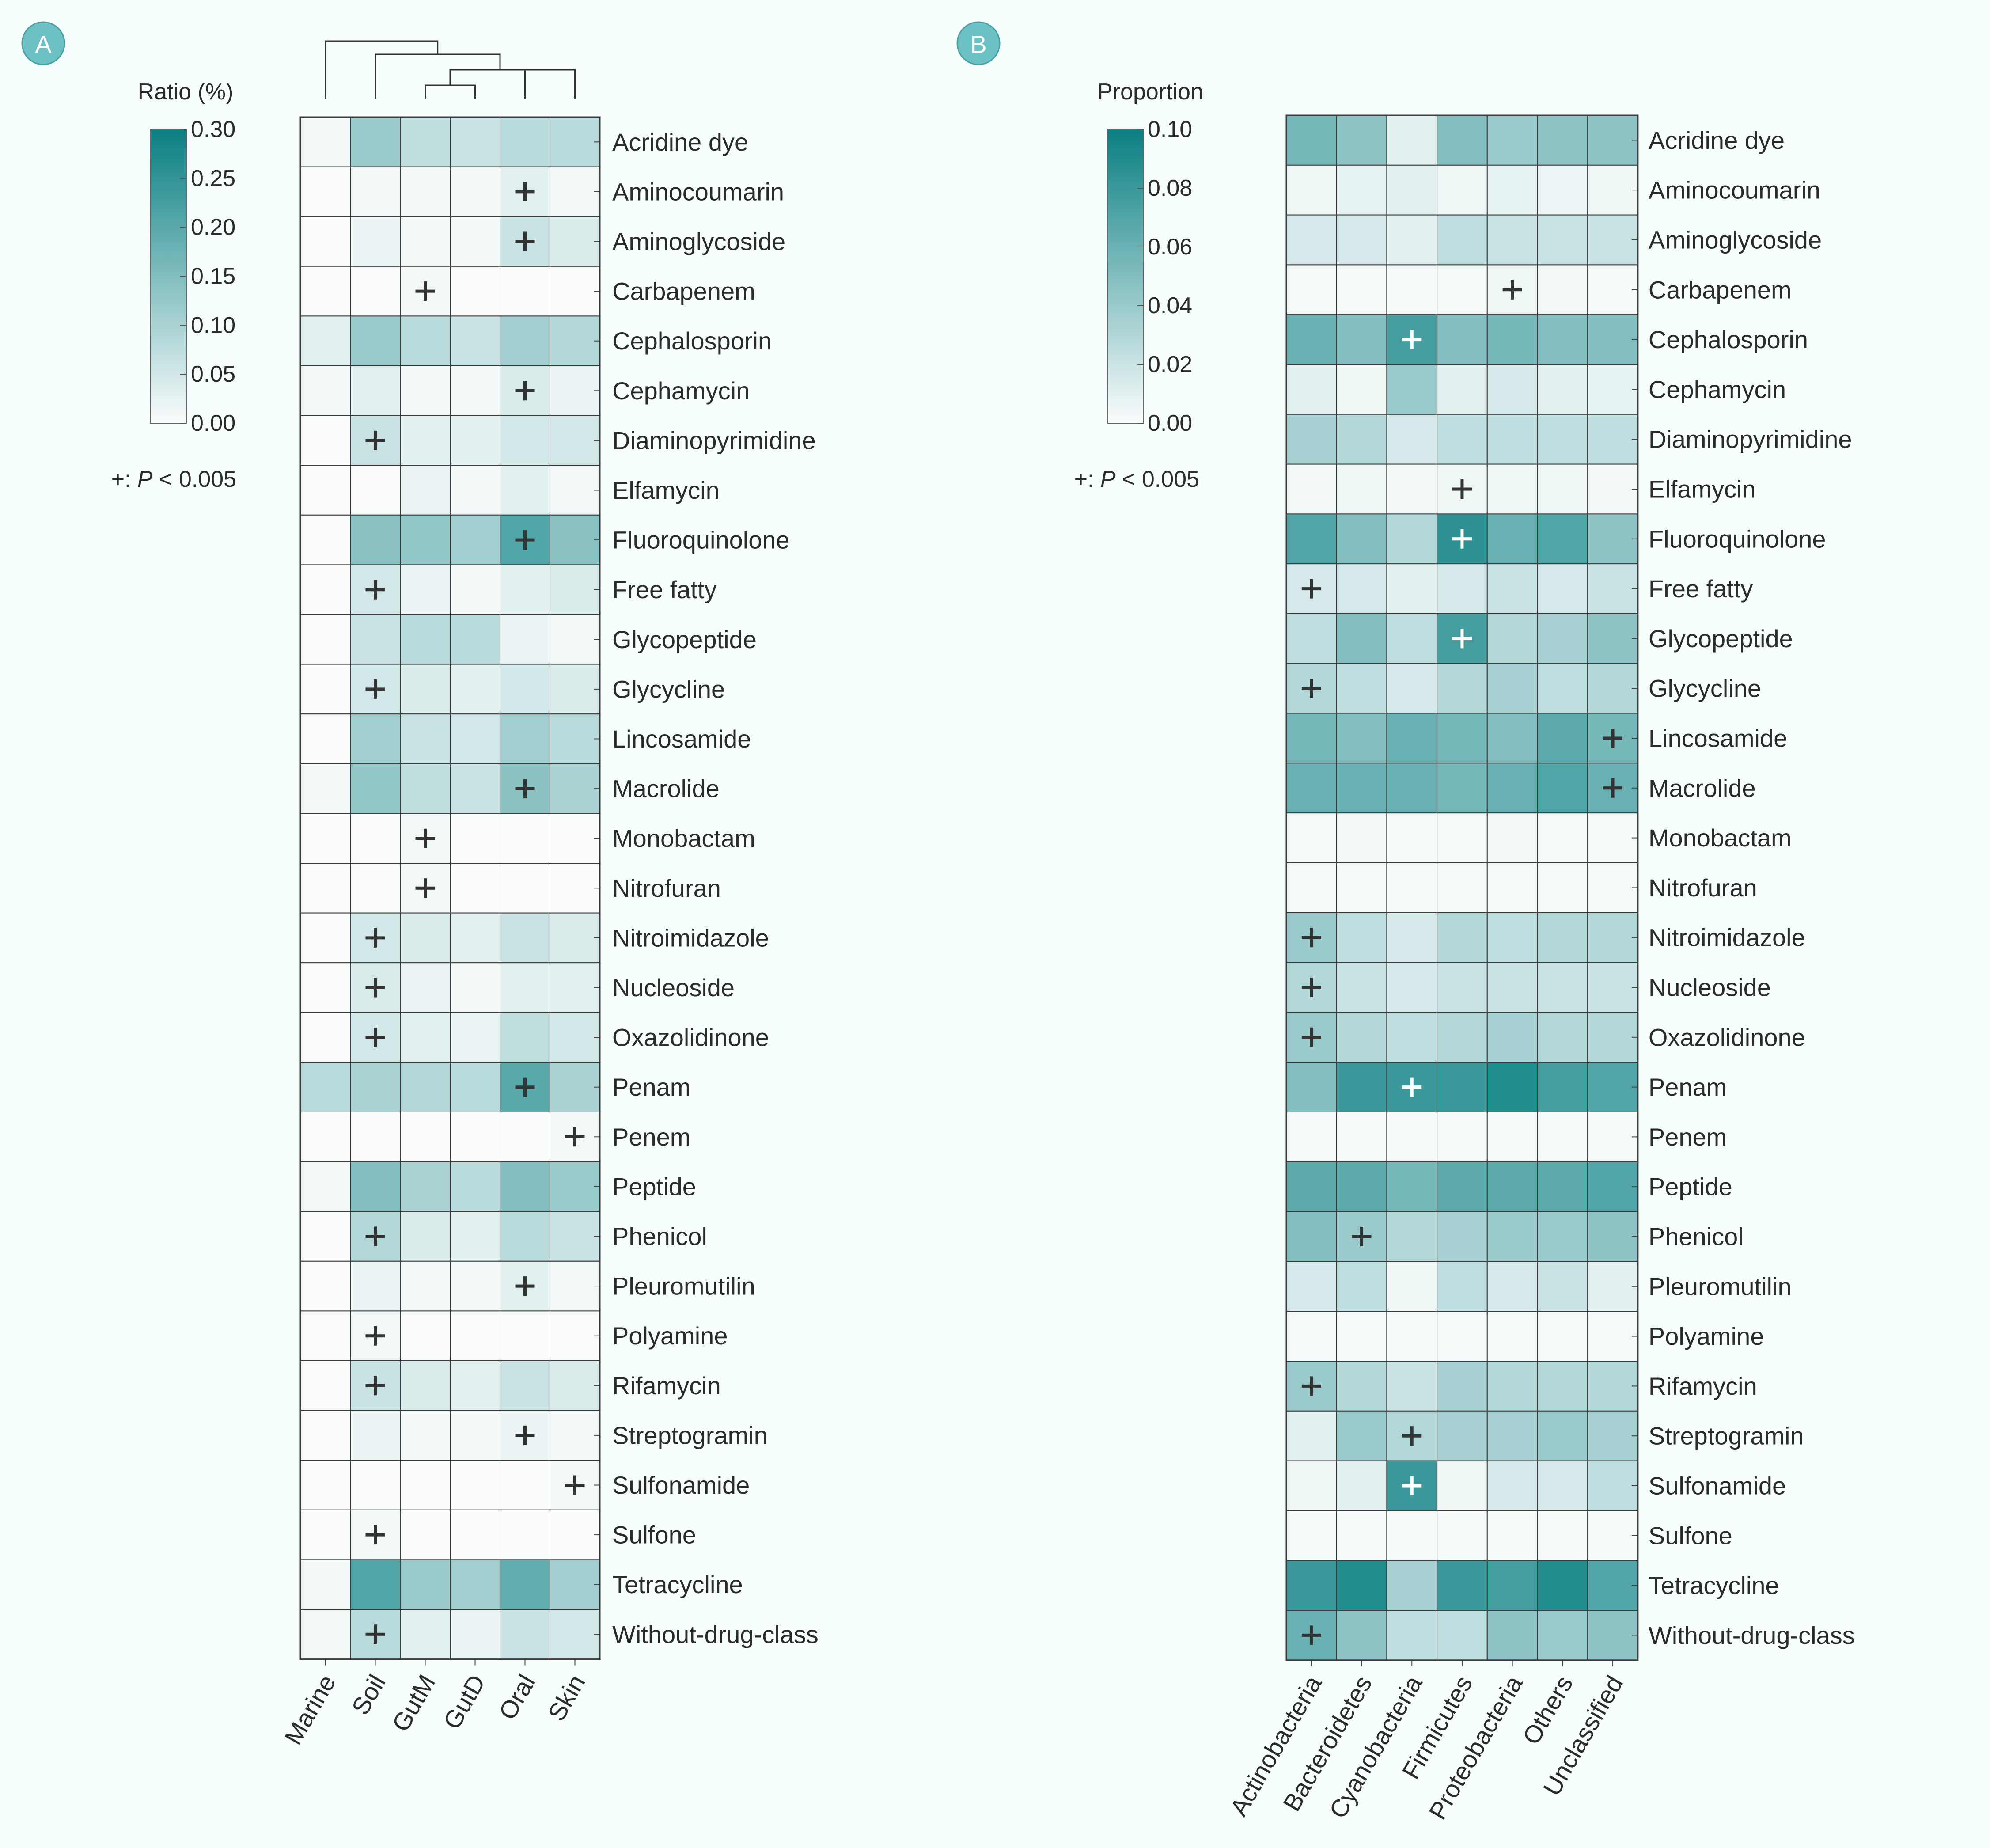  I want to click on row-label: Elfamycin, so click(666, 490).